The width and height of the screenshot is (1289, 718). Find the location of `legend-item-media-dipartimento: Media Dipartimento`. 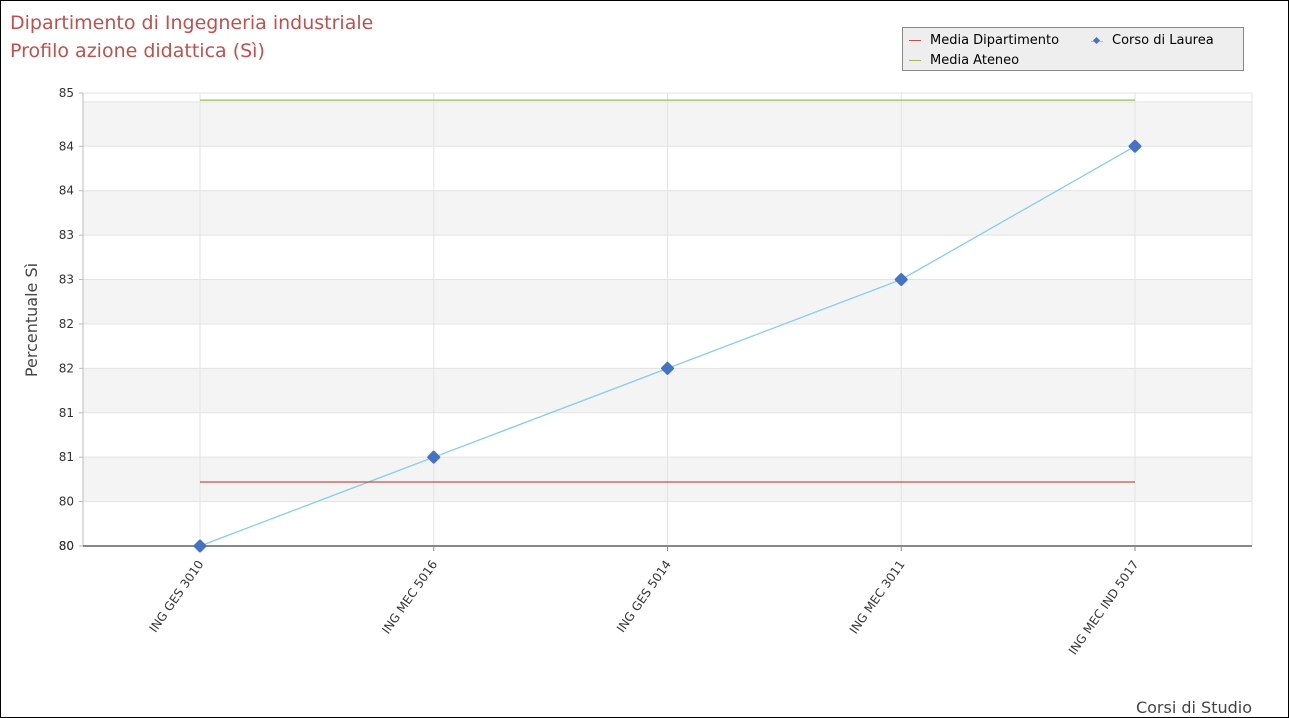

legend-item-media-dipartimento: Media Dipartimento is located at coordinates (984, 40).